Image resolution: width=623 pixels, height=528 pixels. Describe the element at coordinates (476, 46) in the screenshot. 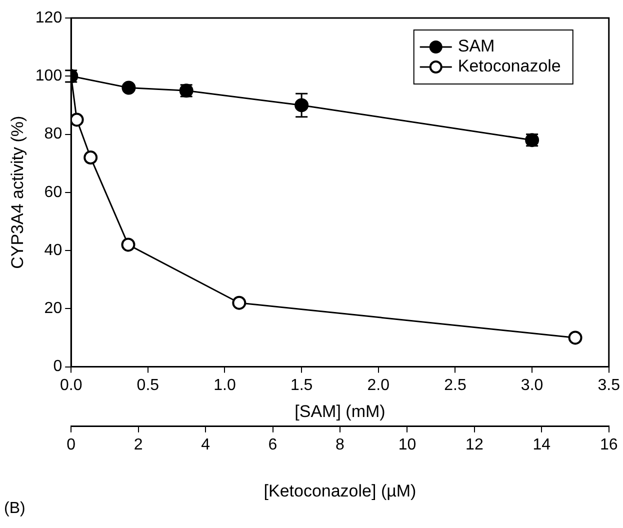

I see `legend-label: SAM` at that location.